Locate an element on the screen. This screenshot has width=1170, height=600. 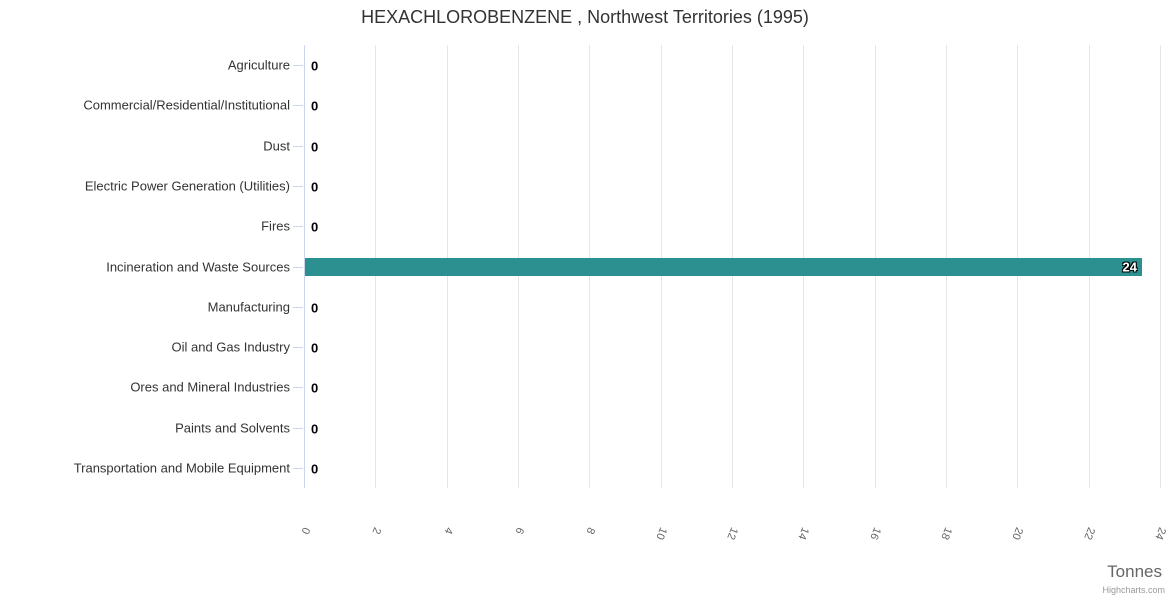
x-tick-label: 20 is located at coordinates (1017, 533).